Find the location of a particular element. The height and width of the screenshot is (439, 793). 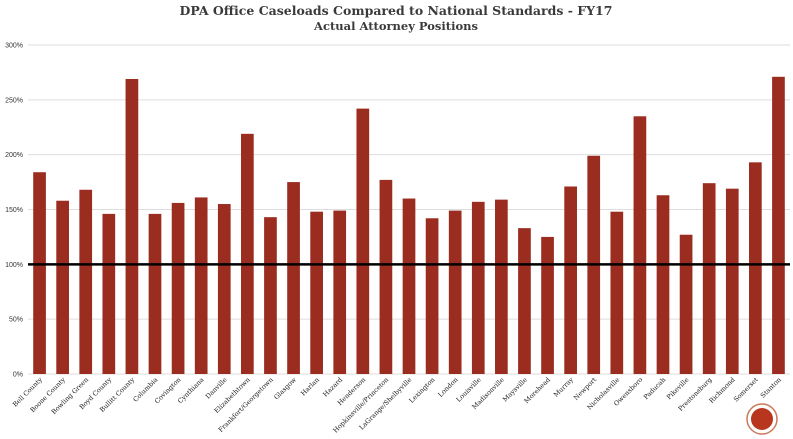

x-tick-label: Harlan is located at coordinates (310, 387).